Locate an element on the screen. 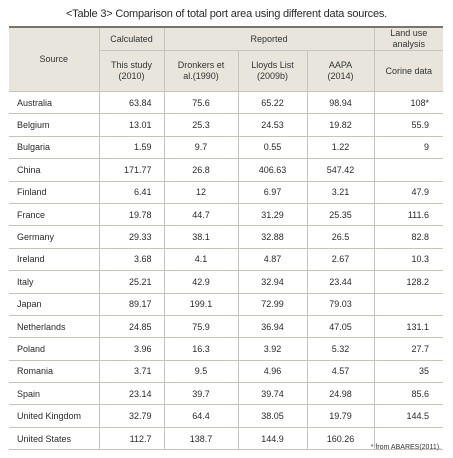  table-row: Netherlands 24.85 75.9 36.94 47.05 131.1 is located at coordinates (226, 327).